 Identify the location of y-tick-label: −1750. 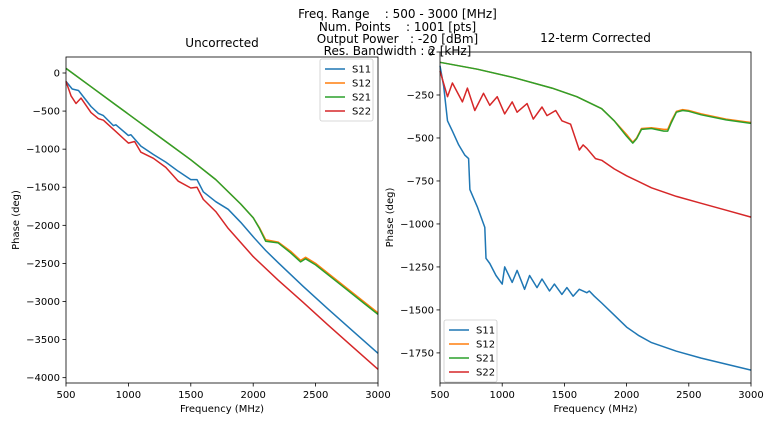
(417, 353).